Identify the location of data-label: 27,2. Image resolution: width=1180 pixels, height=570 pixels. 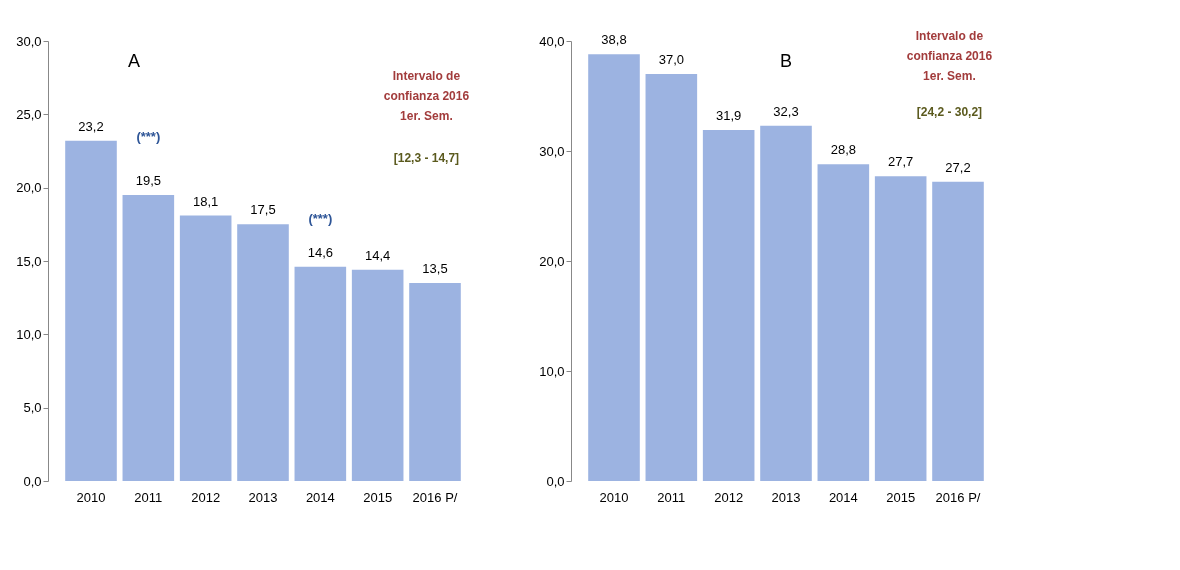
(958, 167).